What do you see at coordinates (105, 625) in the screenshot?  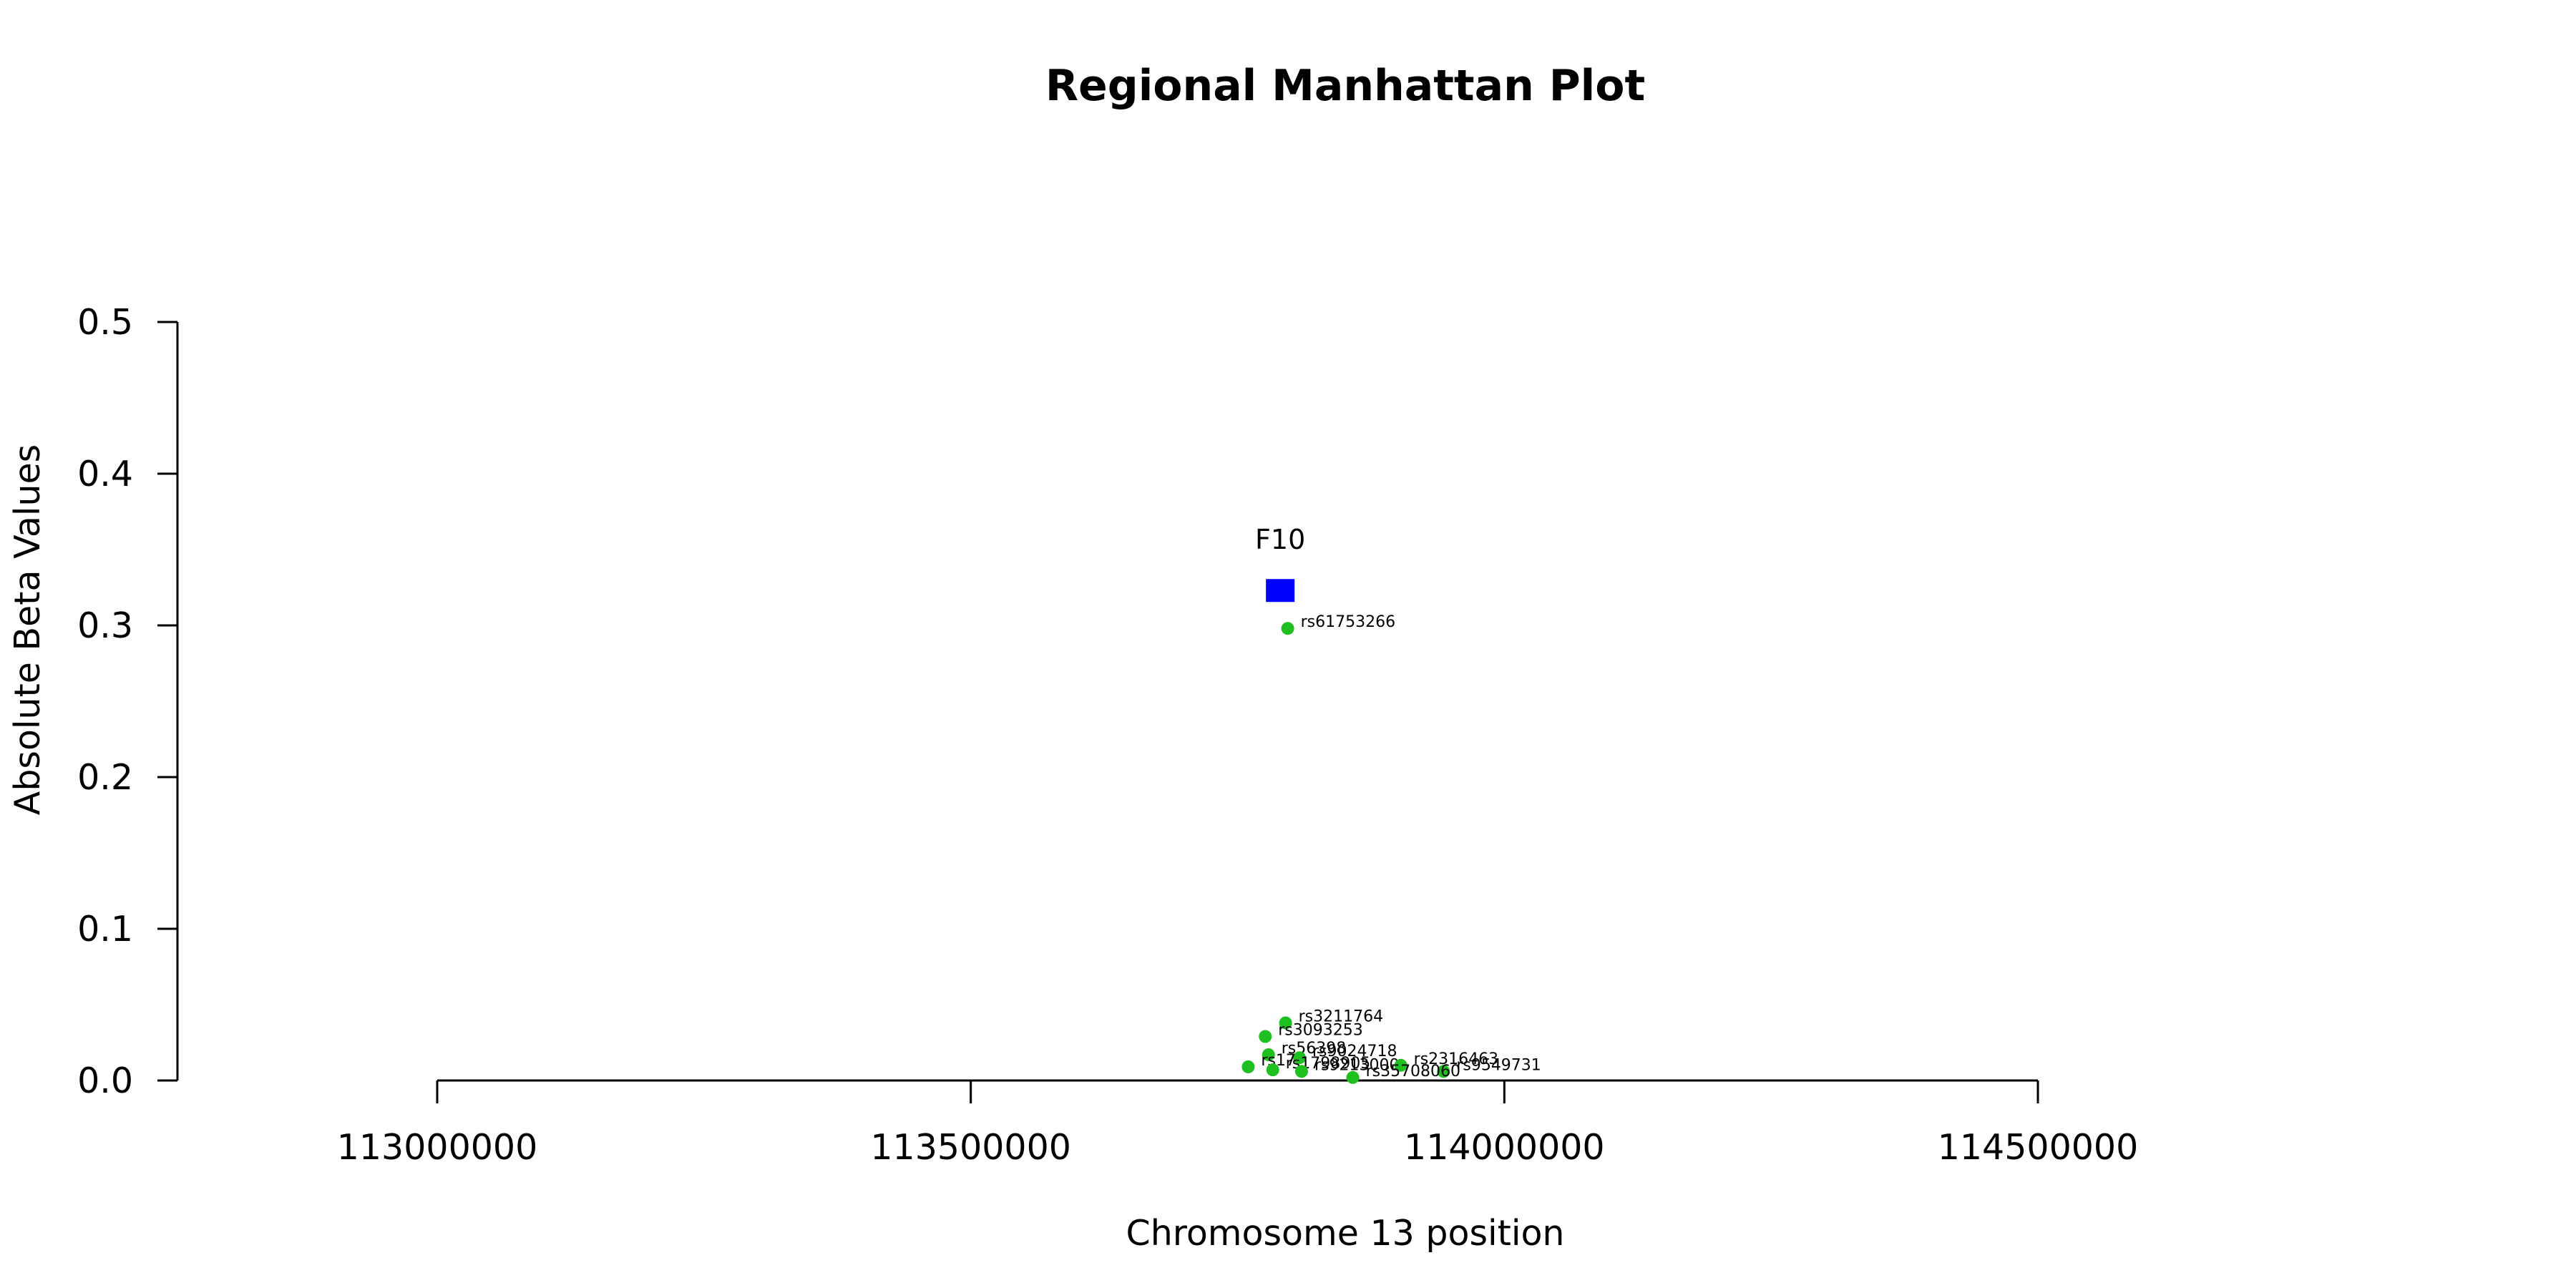 I see `y-tick-label: 0.3` at bounding box center [105, 625].